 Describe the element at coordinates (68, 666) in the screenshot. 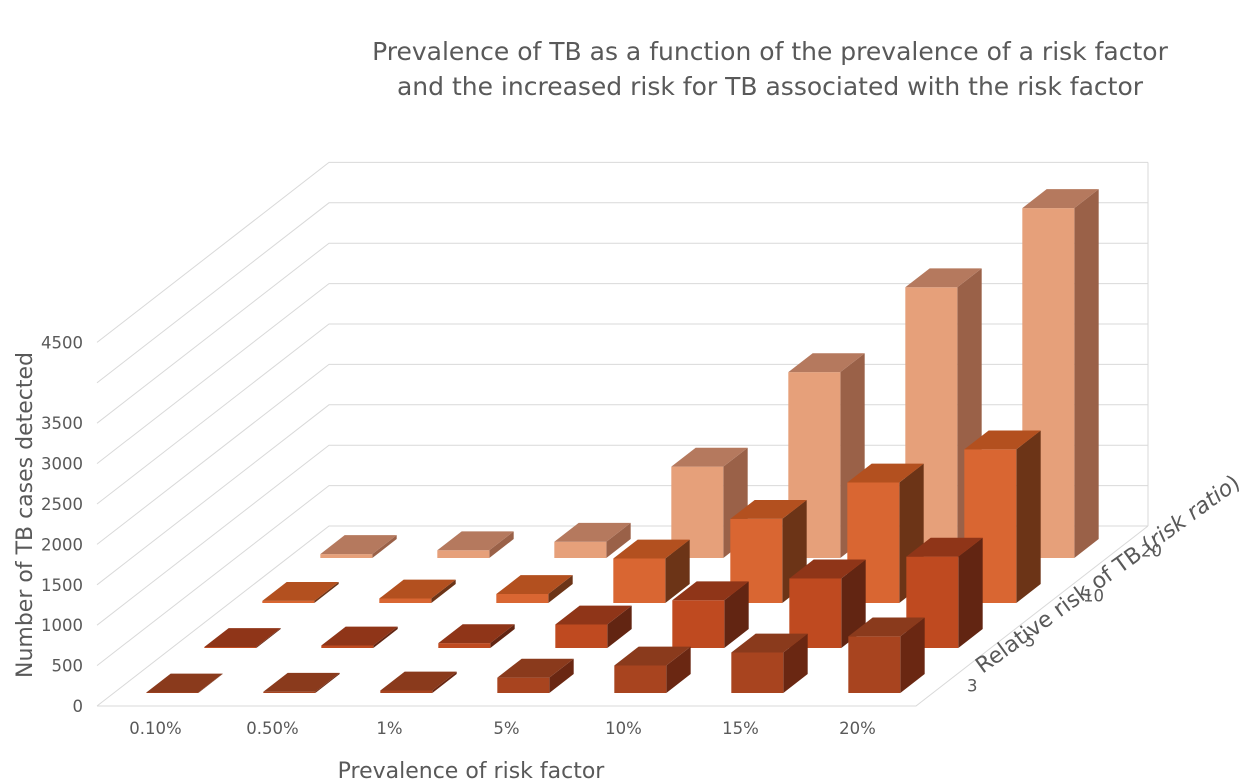

I see `y-tick-label: 500` at that location.